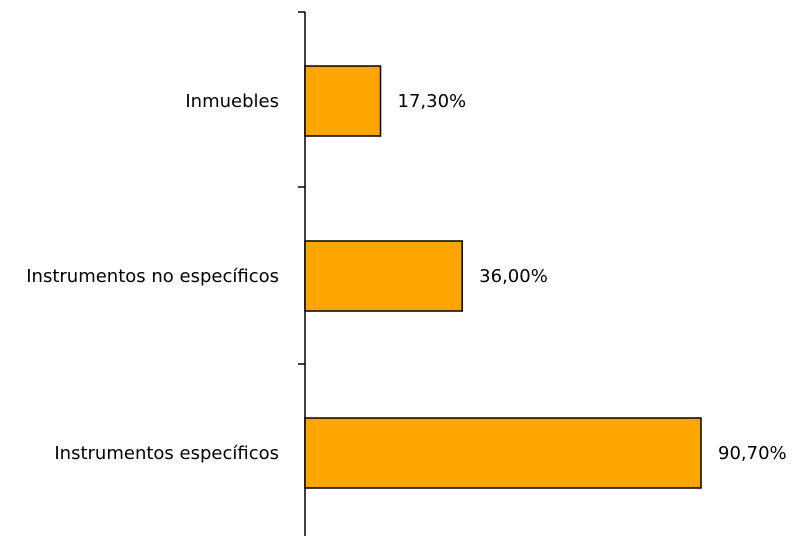  What do you see at coordinates (752, 453) in the screenshot?
I see `value-label: 90,70%` at bounding box center [752, 453].